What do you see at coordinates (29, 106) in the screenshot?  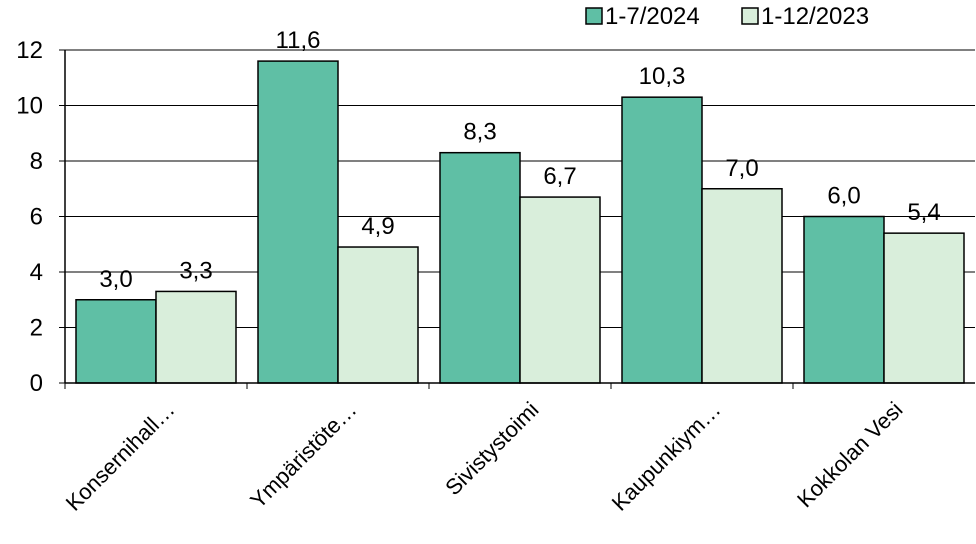 I see `y-tick-label: 10` at bounding box center [29, 106].